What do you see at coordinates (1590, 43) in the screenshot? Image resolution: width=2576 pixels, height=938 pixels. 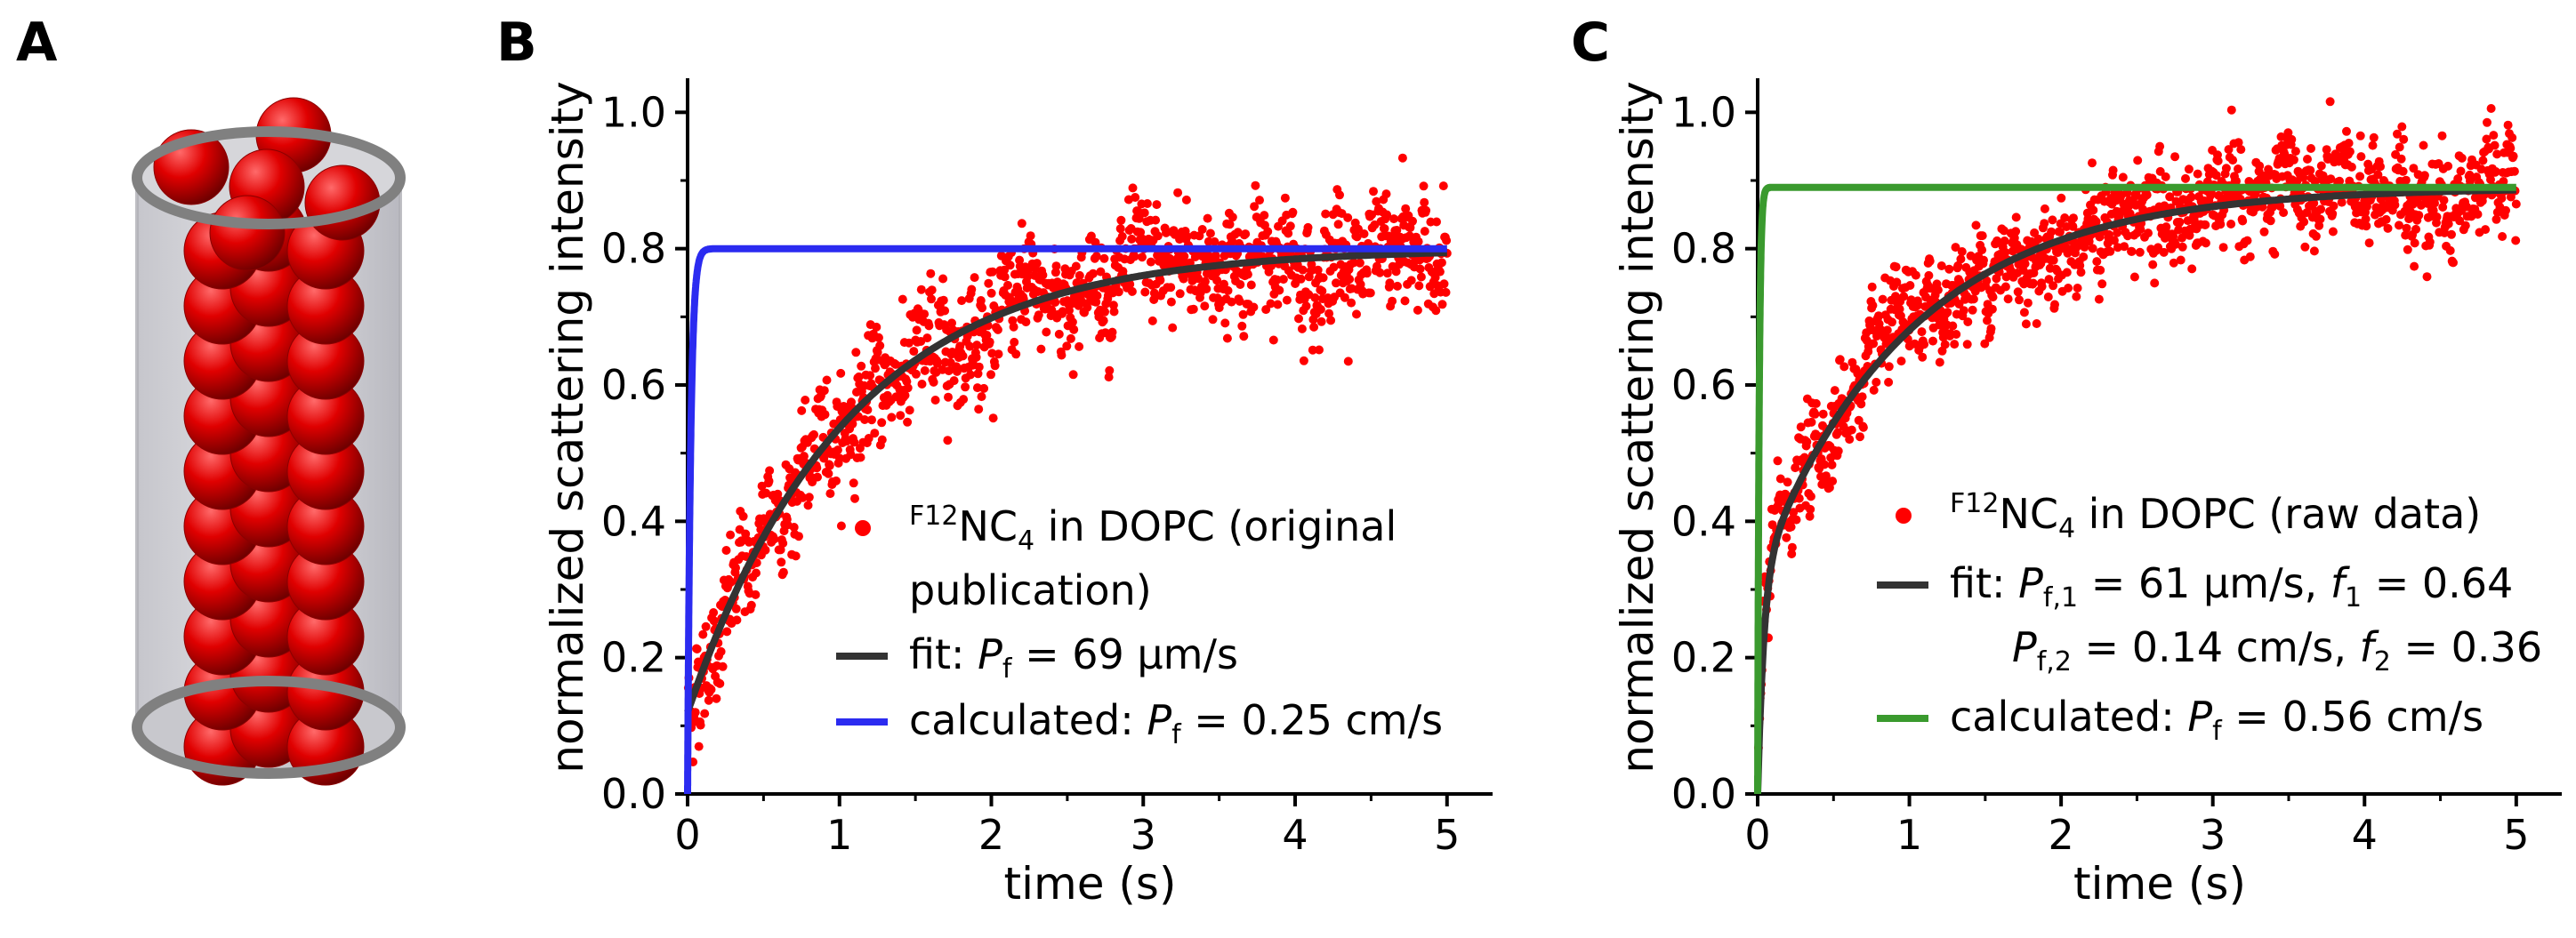 I see `panel-letter-c: C` at bounding box center [1590, 43].